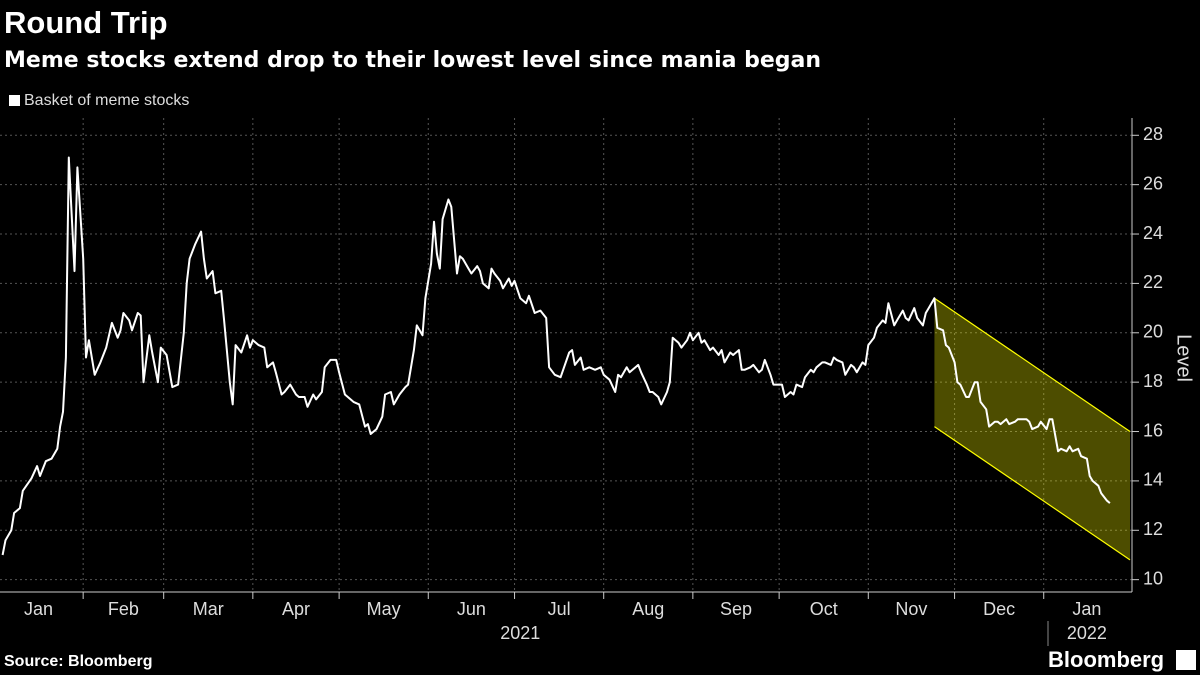 The height and width of the screenshot is (675, 1200). I want to click on channel-lower, so click(1032, 493).